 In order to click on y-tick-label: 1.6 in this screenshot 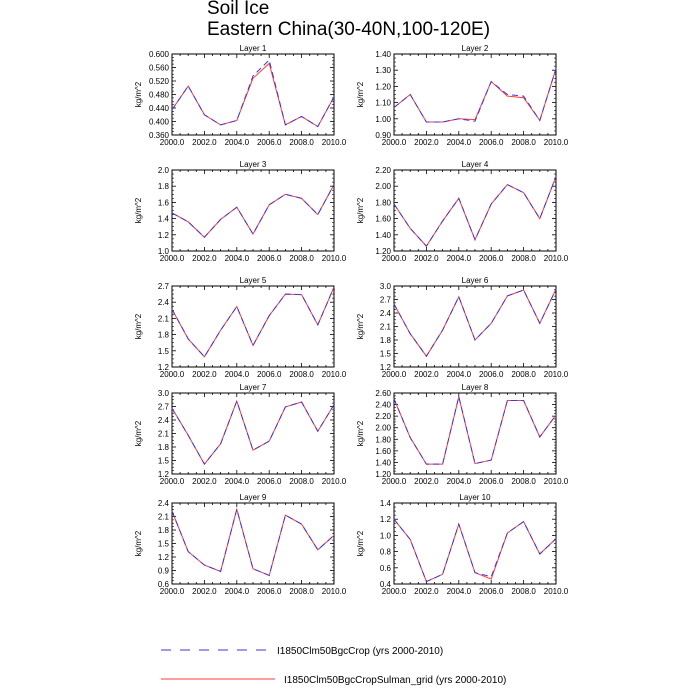, I will do `click(164, 202)`.